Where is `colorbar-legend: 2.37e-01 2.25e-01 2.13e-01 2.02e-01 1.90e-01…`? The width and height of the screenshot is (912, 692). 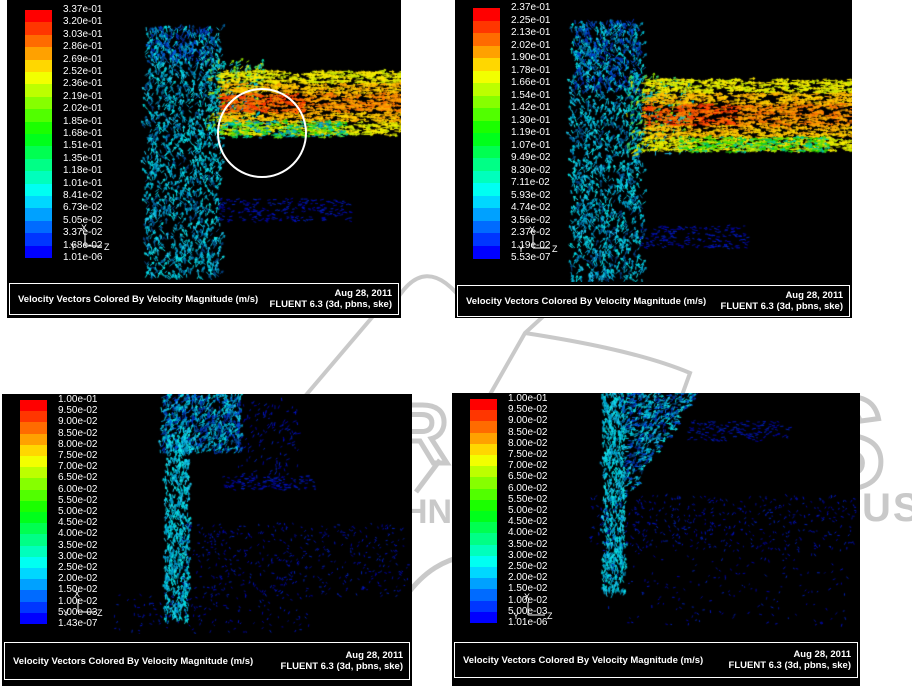
colorbar-legend: 2.37e-01 2.25e-01 2.13e-01 2.02e-01 1.90e-01… is located at coordinates (553, 159).